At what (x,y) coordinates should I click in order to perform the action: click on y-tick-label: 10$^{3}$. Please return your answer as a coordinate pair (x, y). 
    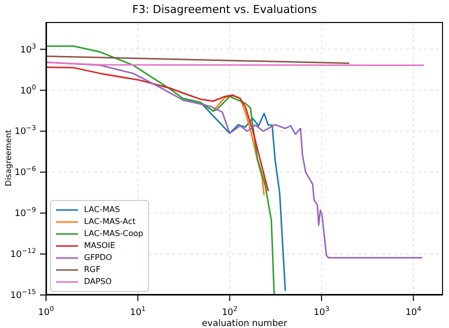
    Looking at the image, I should click on (28, 49).